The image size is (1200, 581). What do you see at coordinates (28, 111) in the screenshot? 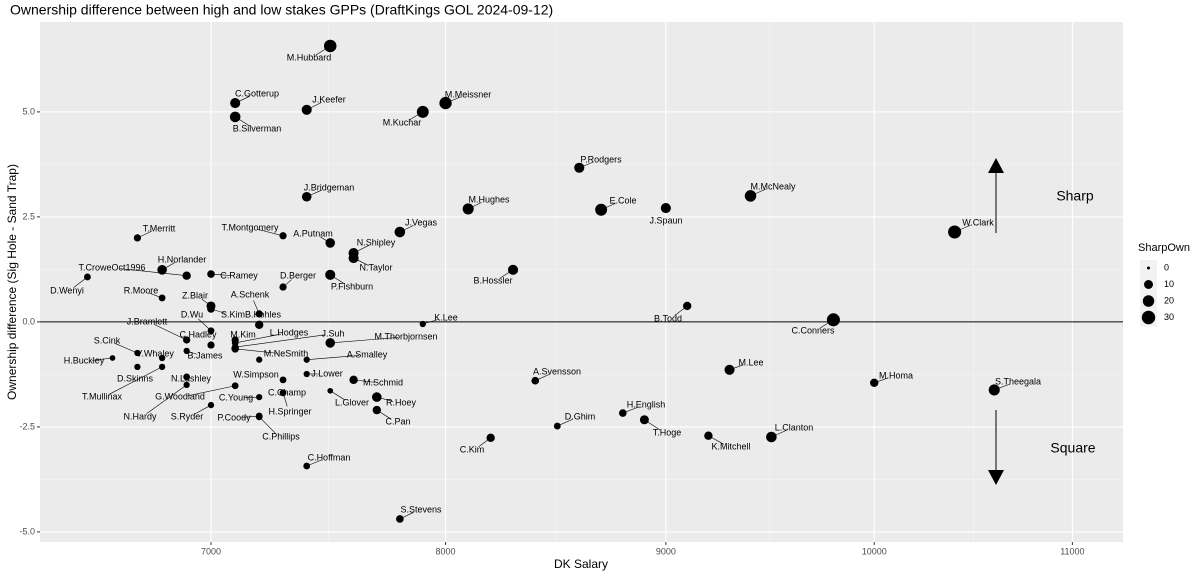
I see `y-tick-label: 5.0` at bounding box center [28, 111].